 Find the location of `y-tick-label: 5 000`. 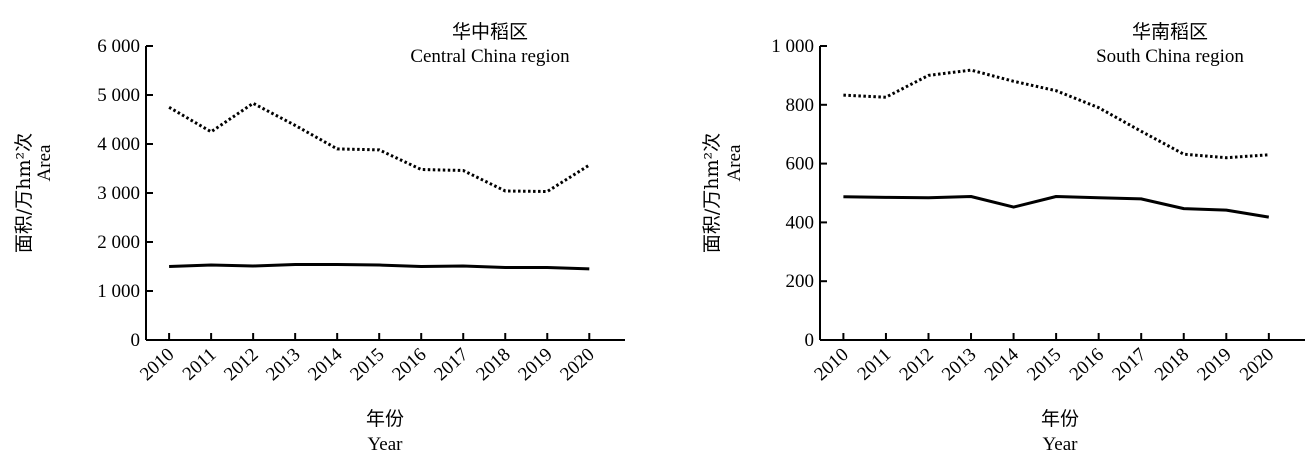

y-tick-label: 5 000 is located at coordinates (118, 95).